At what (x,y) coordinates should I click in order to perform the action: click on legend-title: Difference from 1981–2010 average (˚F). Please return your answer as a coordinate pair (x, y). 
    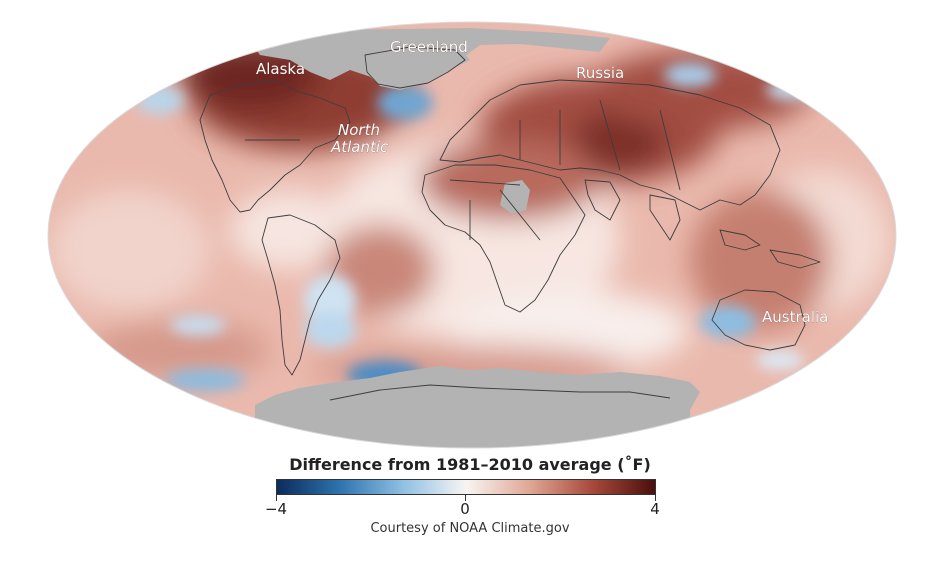
    Looking at the image, I should click on (470, 464).